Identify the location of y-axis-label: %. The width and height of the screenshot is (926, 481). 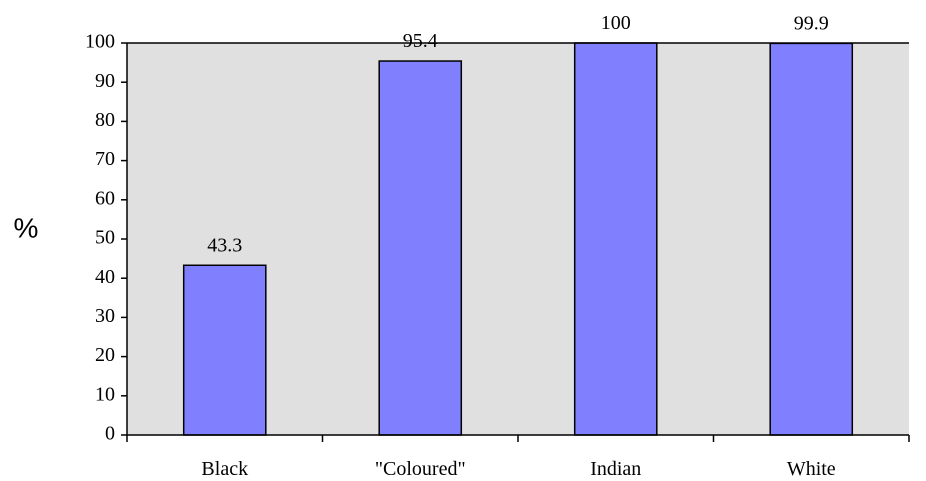
(26, 227).